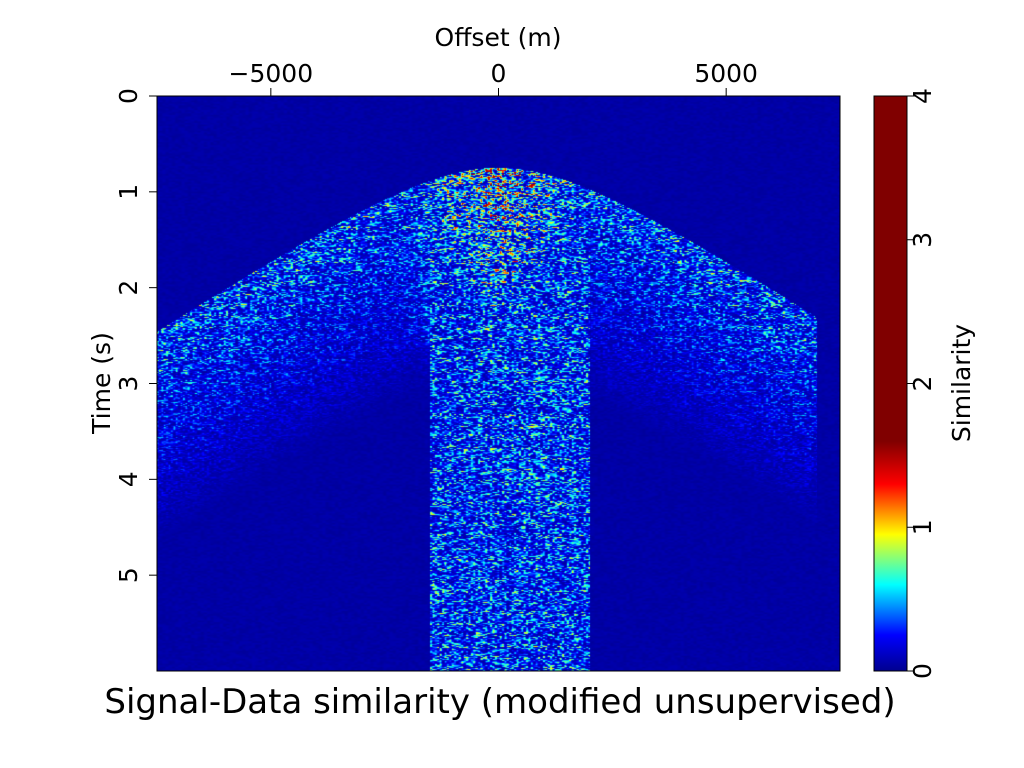 This screenshot has height=768, width=1024. I want to click on y-axis-label: Time (s), so click(101, 383).